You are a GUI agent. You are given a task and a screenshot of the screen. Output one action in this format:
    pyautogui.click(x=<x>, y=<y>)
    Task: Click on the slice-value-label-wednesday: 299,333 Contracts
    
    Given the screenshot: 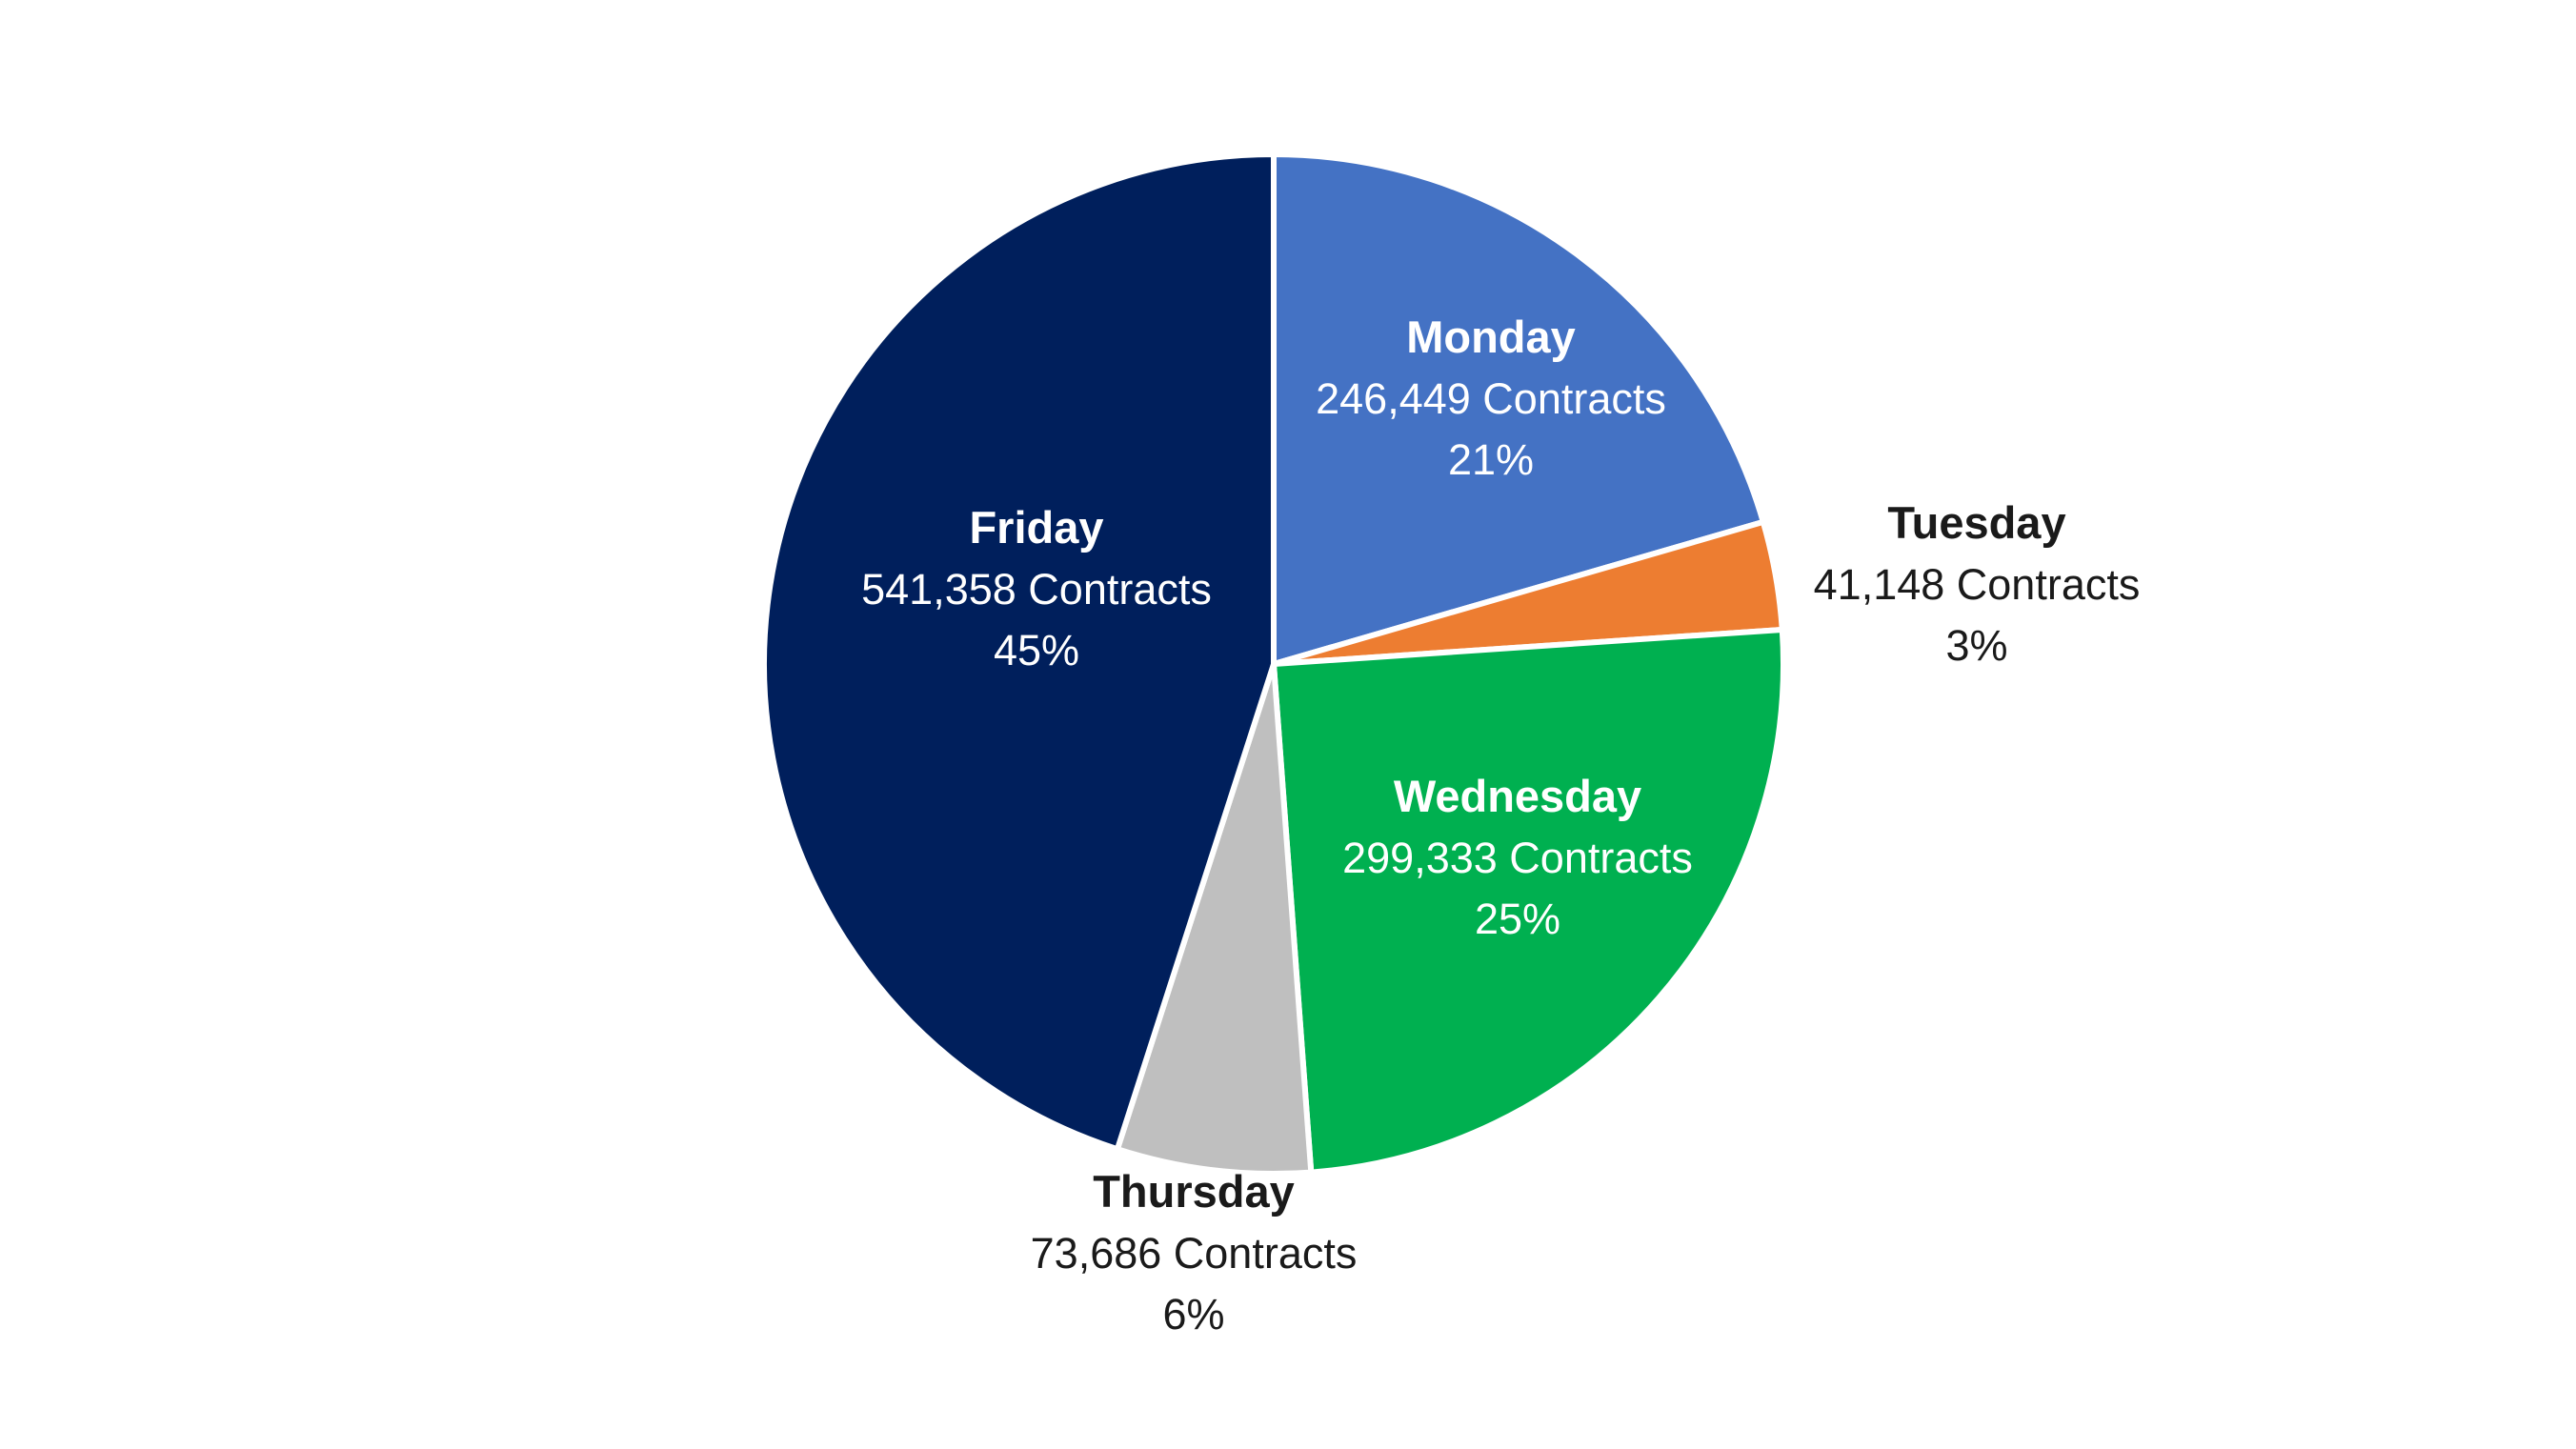 What is the action you would take?
    pyautogui.click(x=1517, y=858)
    